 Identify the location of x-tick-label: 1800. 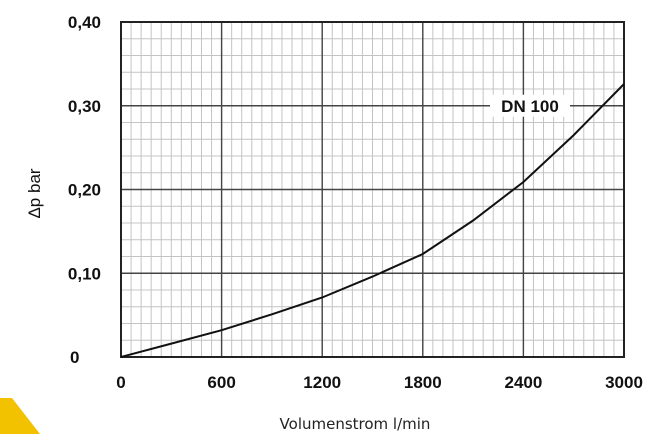
(423, 382).